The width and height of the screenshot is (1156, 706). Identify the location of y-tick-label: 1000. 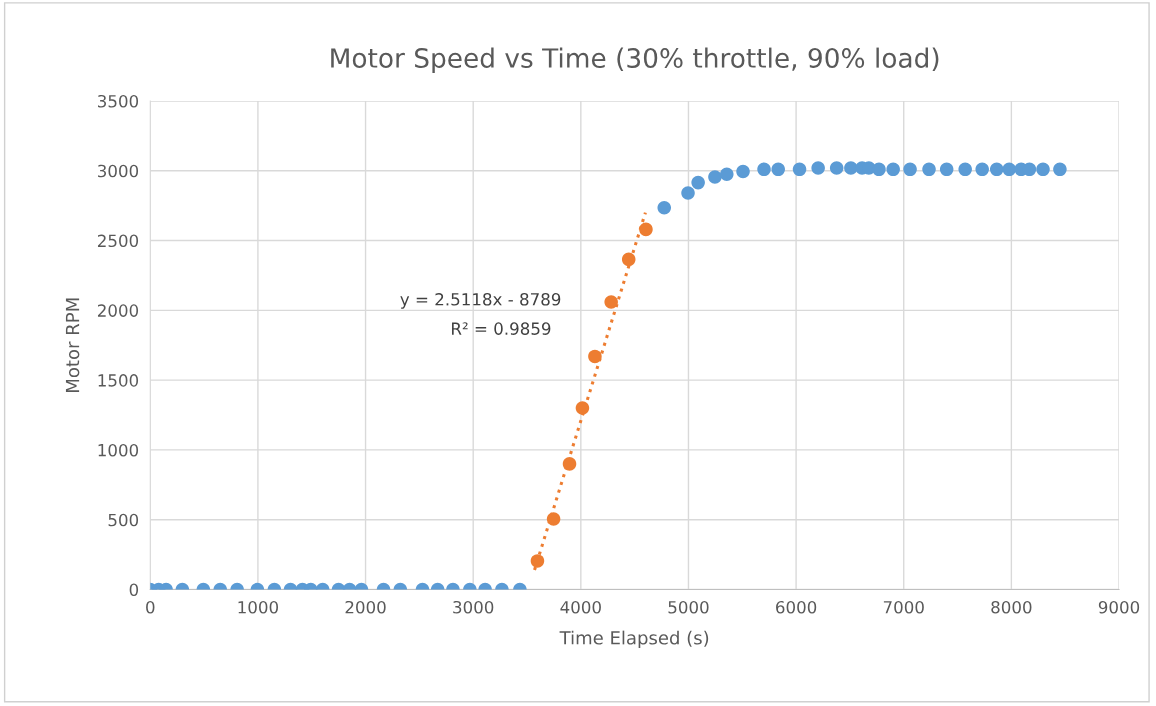
(118, 450).